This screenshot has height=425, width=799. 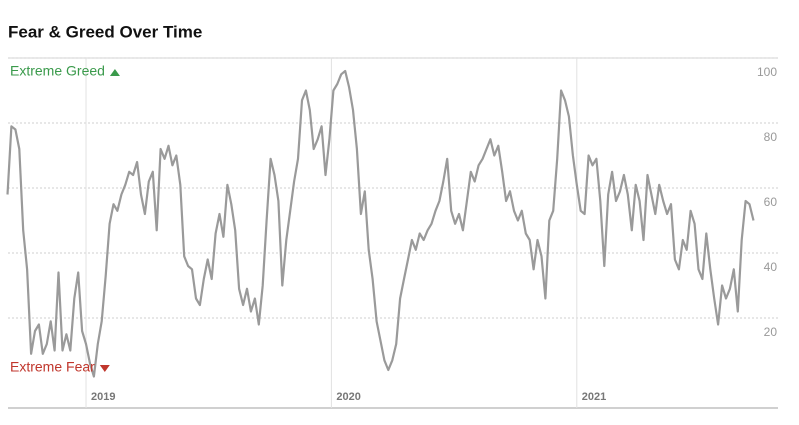 I want to click on x-tick-label: 2020, so click(x=348, y=397).